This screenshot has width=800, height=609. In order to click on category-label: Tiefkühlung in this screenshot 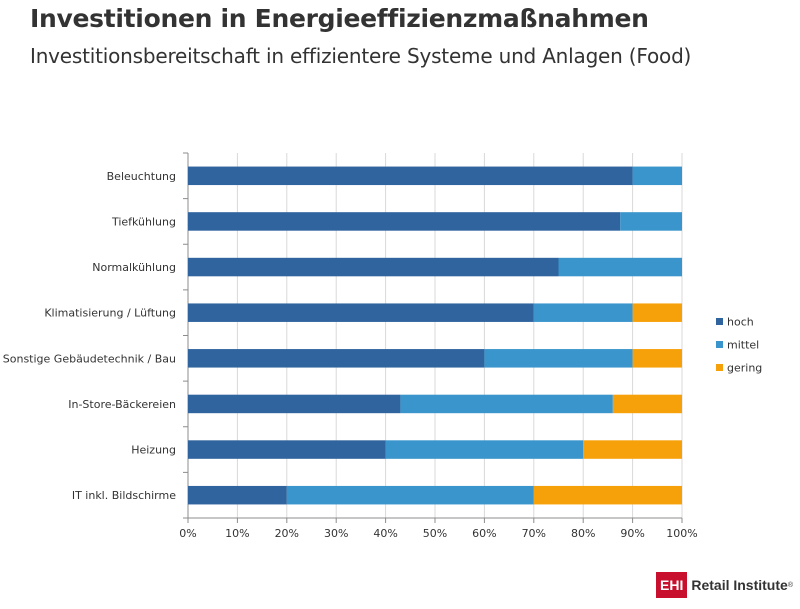, I will do `click(143, 221)`.